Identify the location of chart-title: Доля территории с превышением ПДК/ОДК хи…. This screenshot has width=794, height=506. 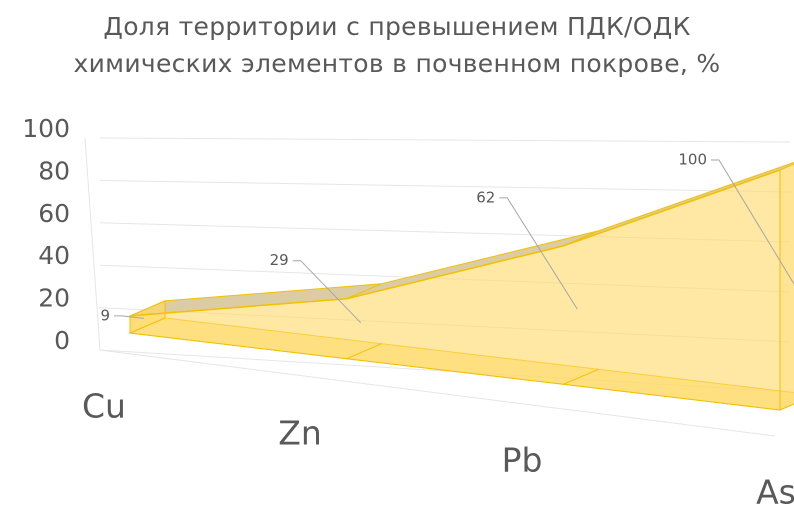
(397, 45).